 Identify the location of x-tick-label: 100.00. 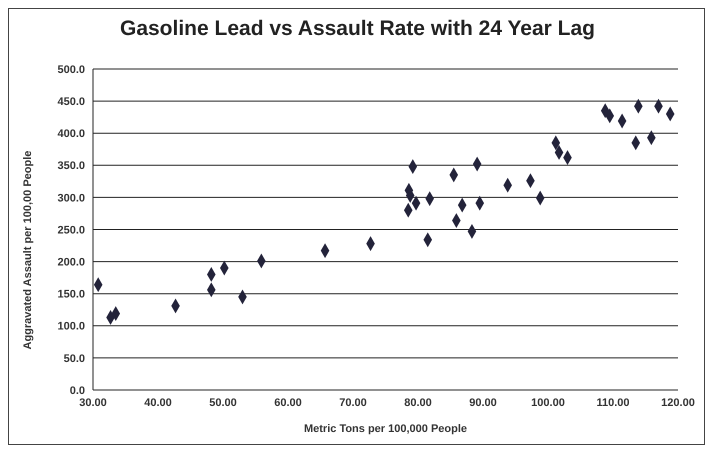
(548, 402).